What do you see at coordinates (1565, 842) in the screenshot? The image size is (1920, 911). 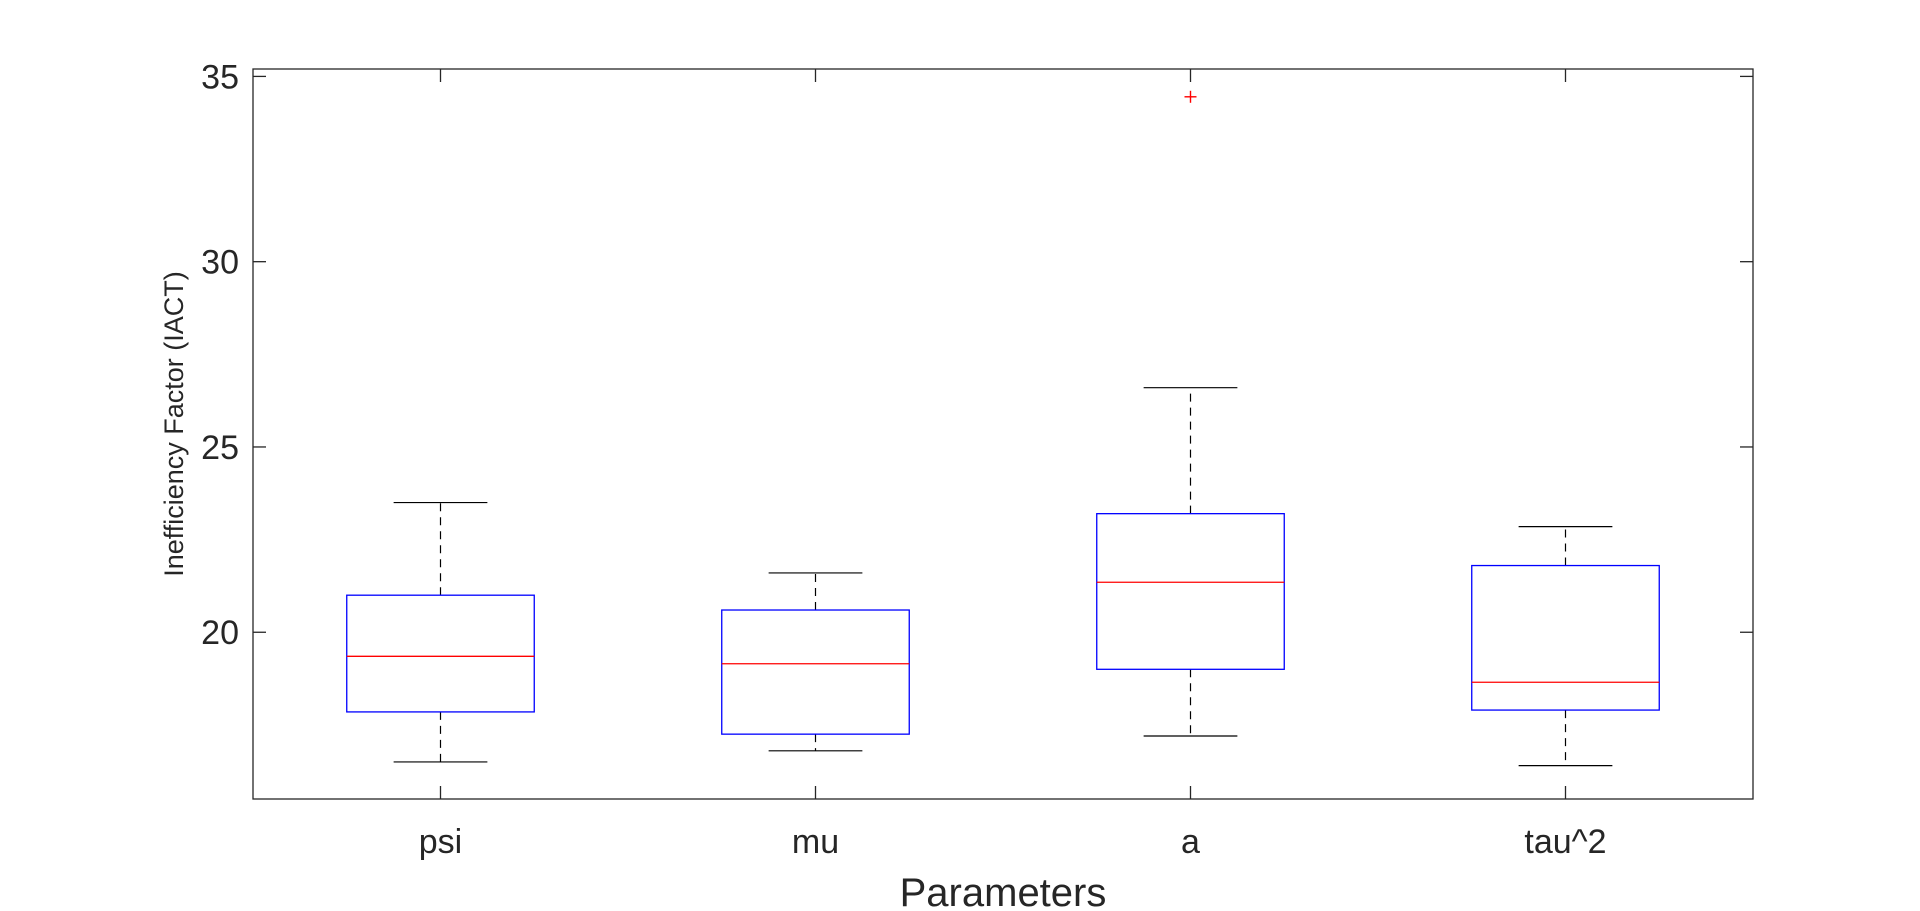 I see `x-tick-label: tau^2` at bounding box center [1565, 842].